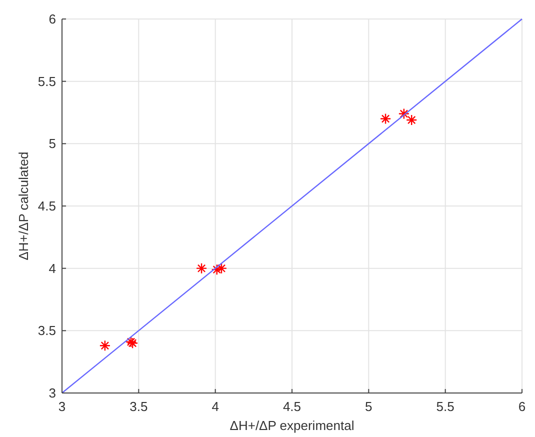 This screenshot has height=437, width=535. I want to click on x-tick-label: 6, so click(522, 406).